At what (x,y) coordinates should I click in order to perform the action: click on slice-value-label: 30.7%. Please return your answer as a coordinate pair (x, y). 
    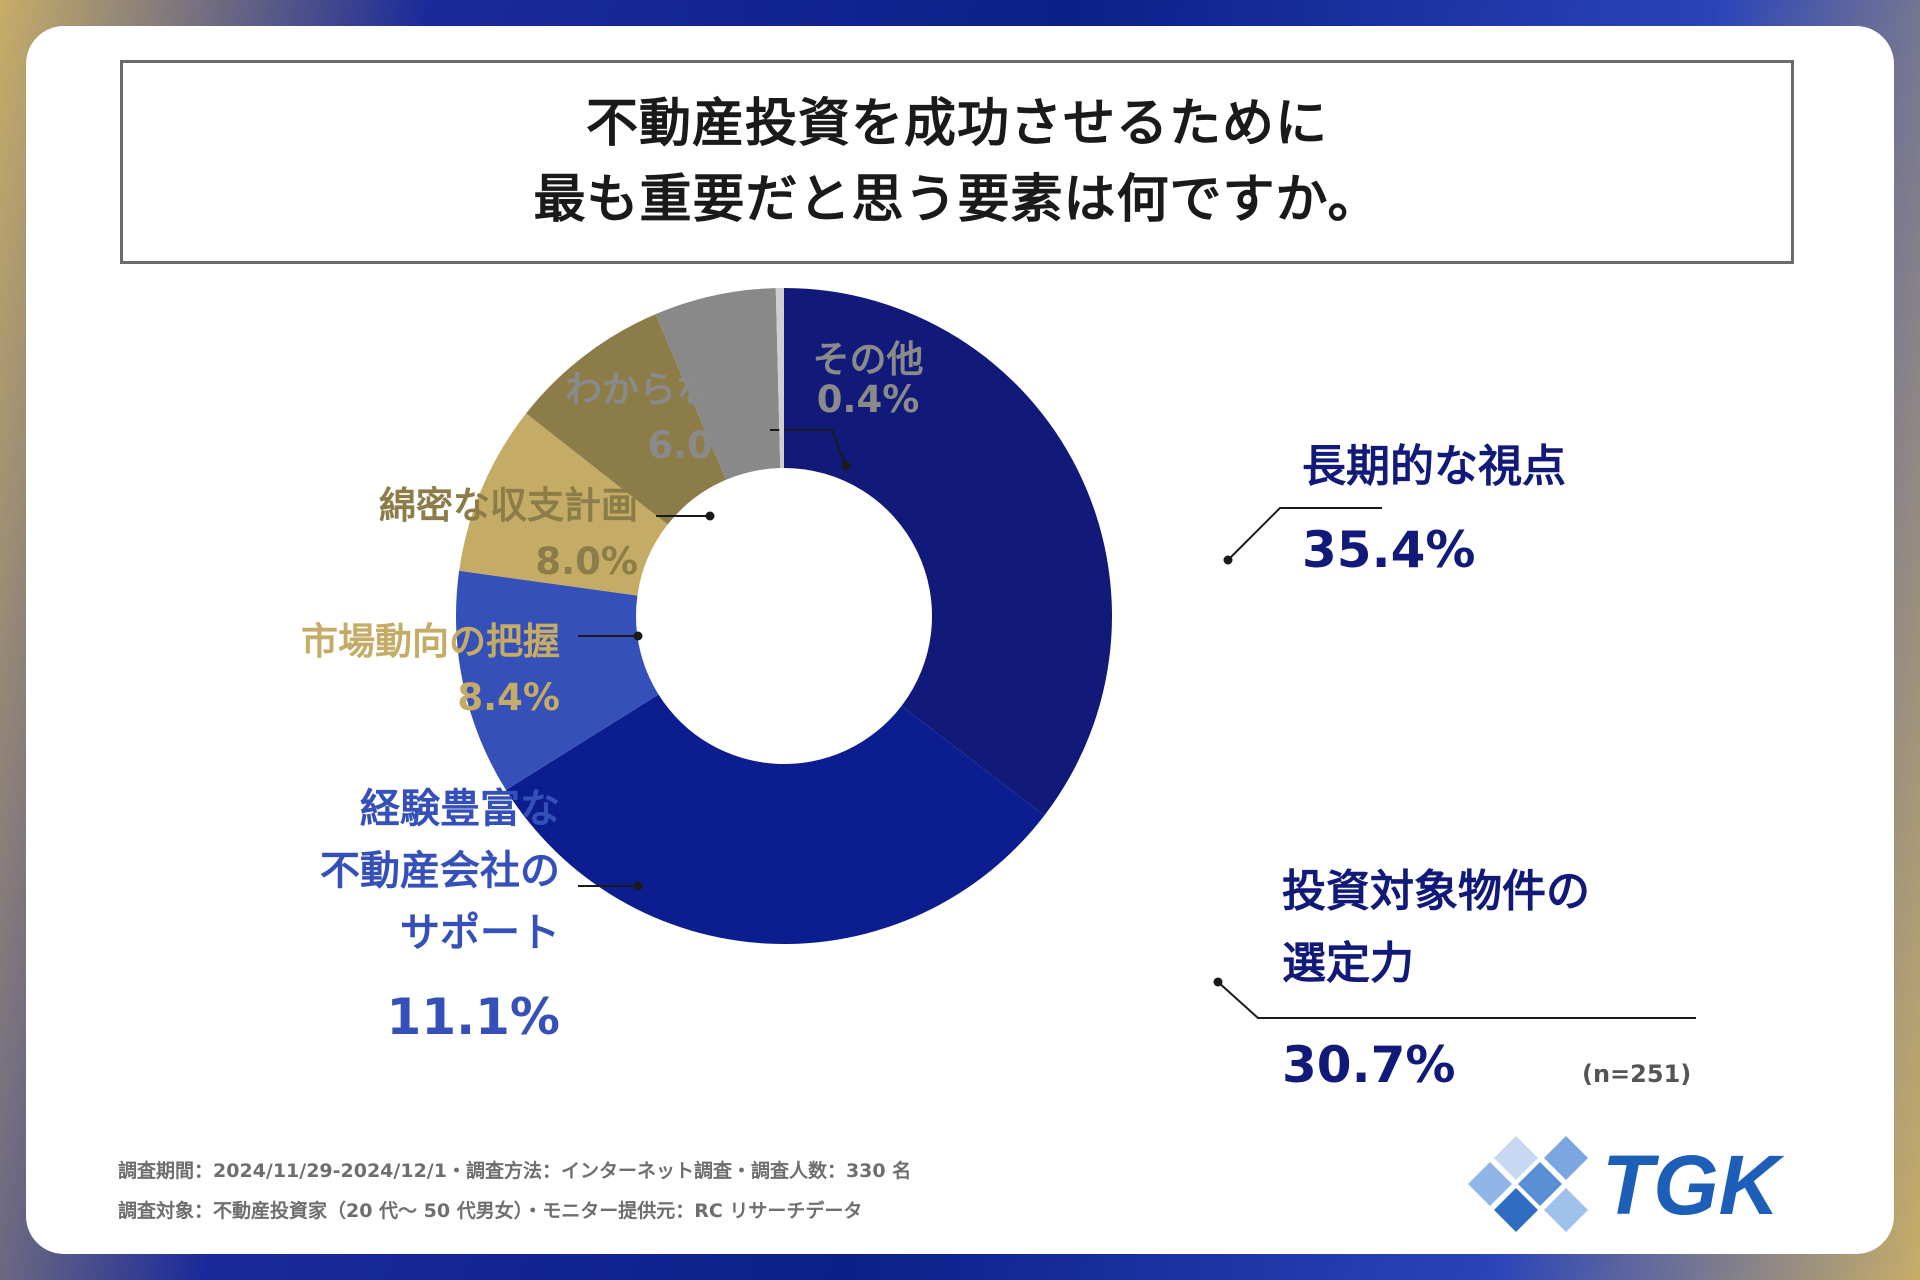
    Looking at the image, I should click on (1368, 1065).